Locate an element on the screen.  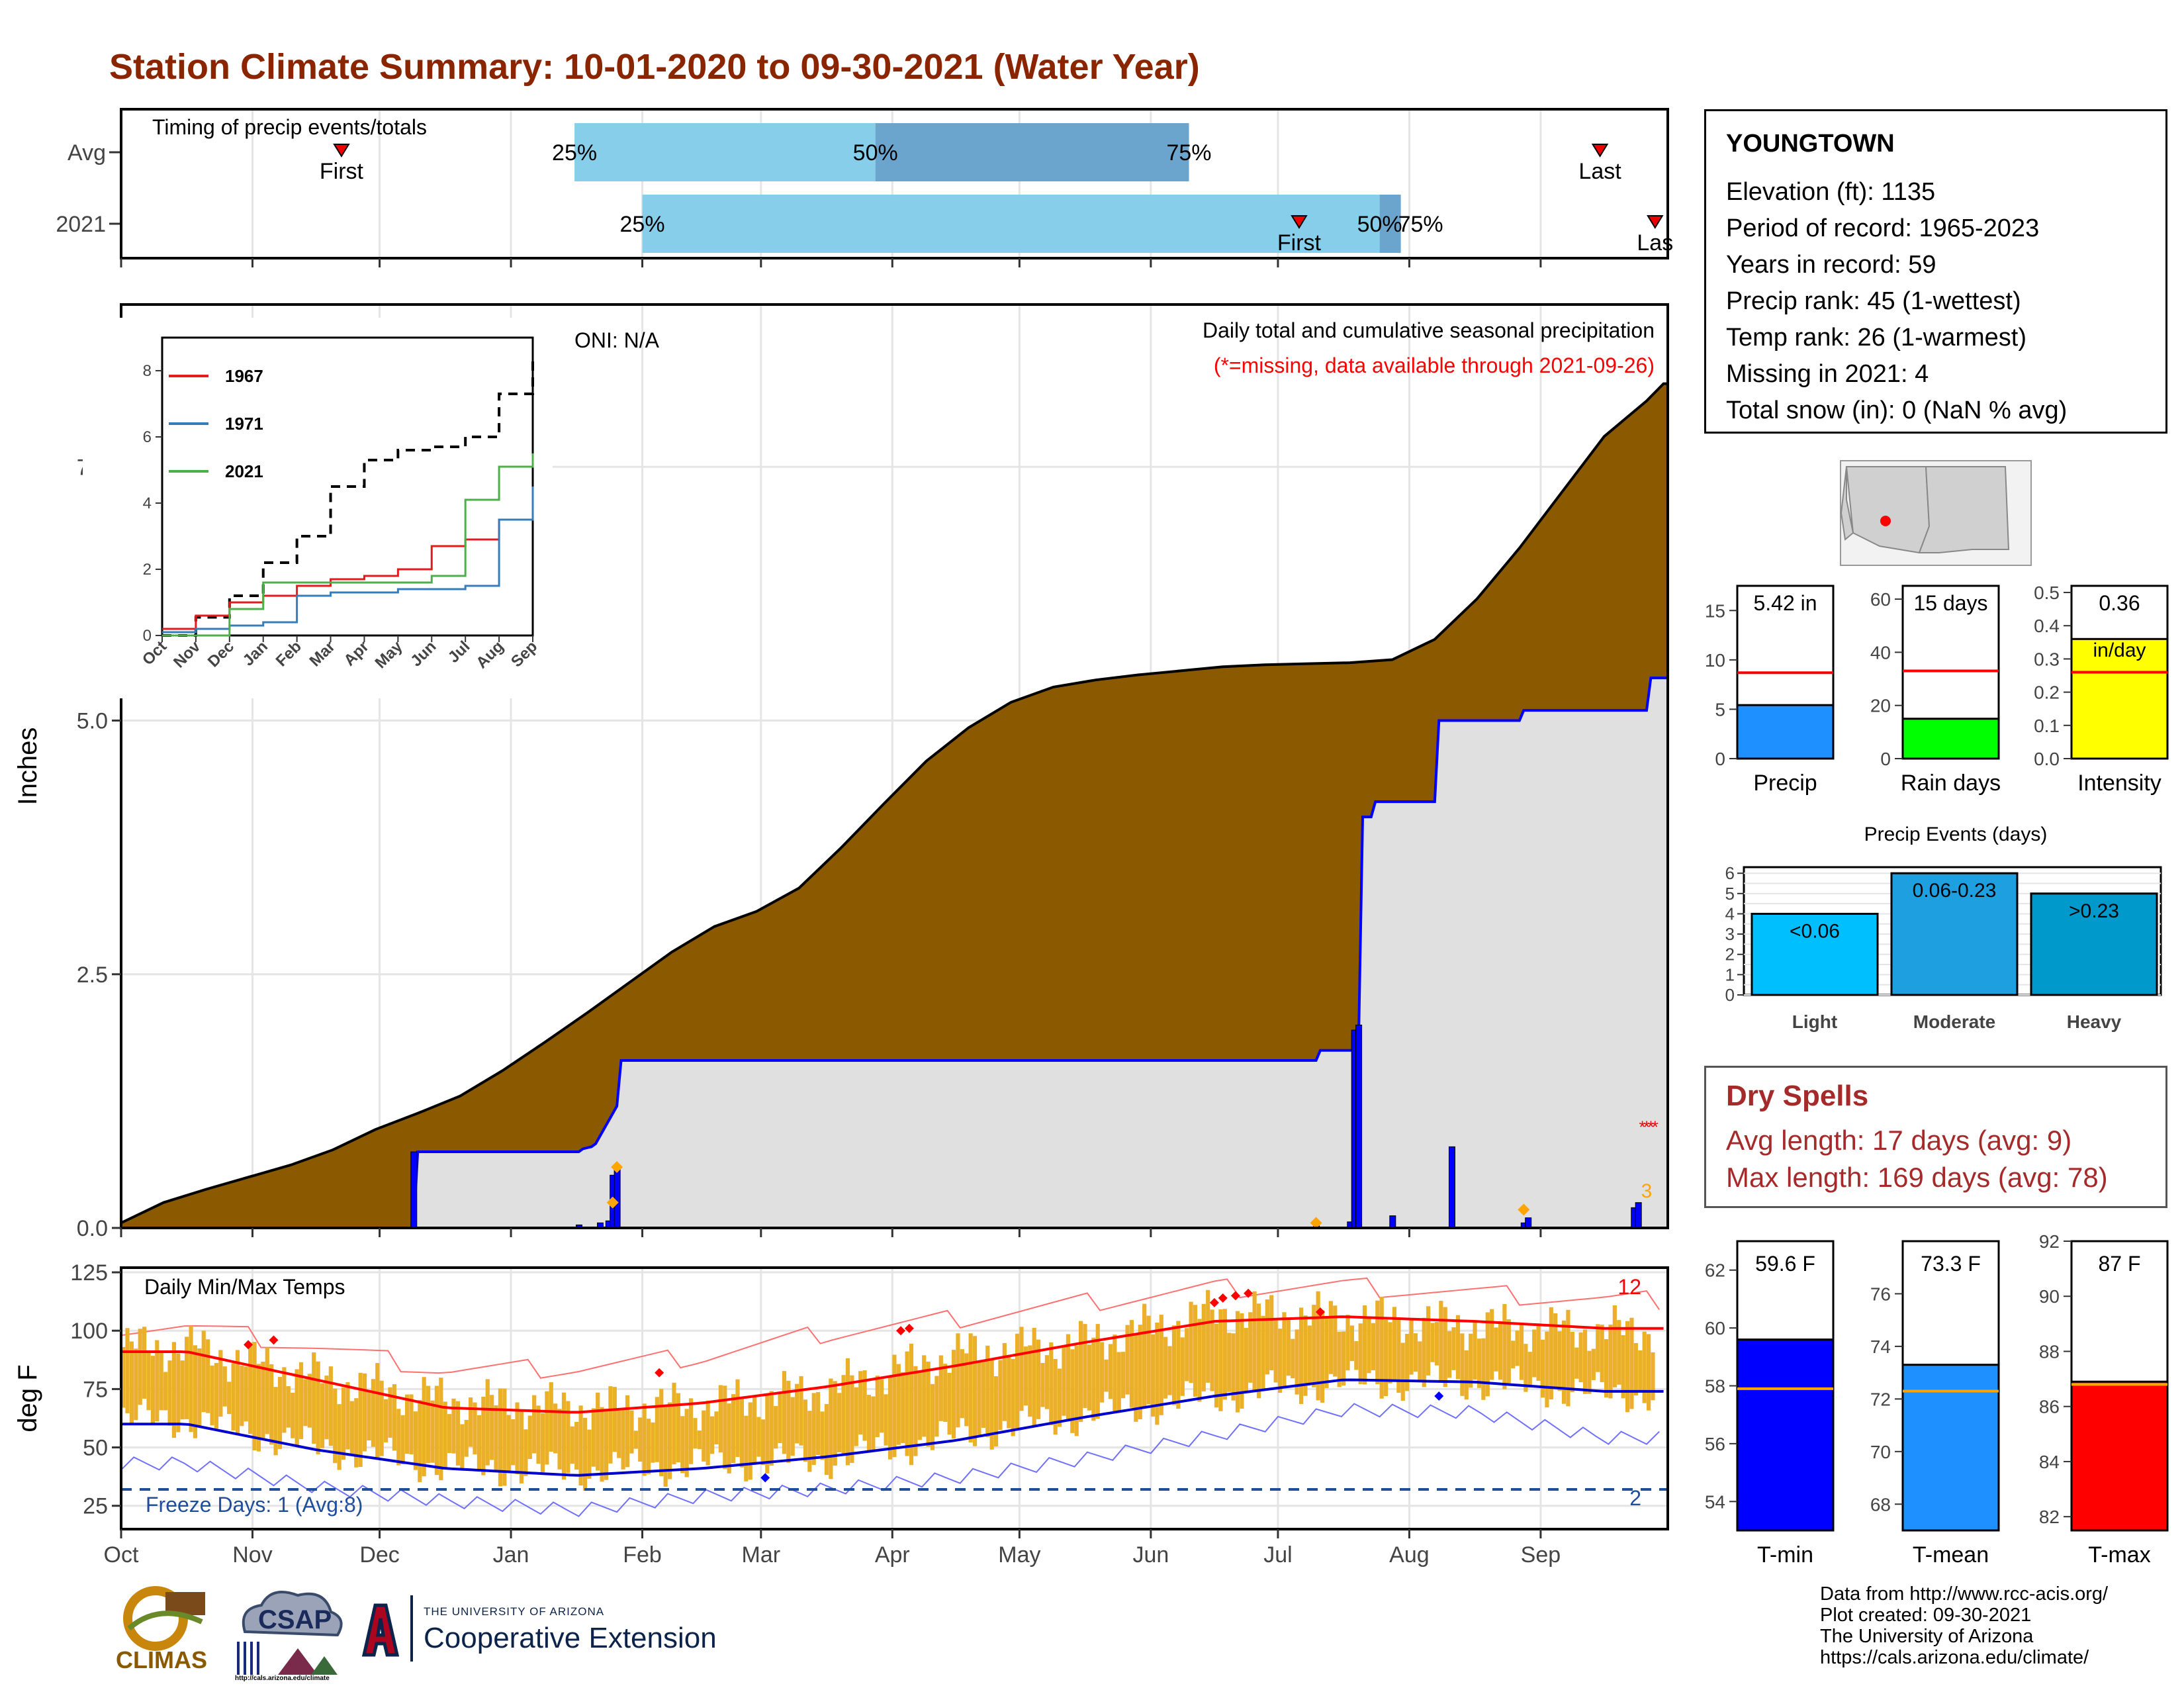
ua-a-logo is located at coordinates (380, 1630).